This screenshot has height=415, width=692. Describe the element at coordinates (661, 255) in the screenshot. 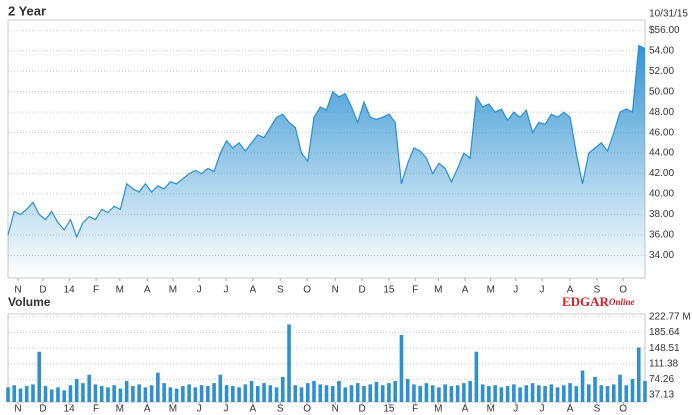

I see `y-tick-label: 34.00` at that location.